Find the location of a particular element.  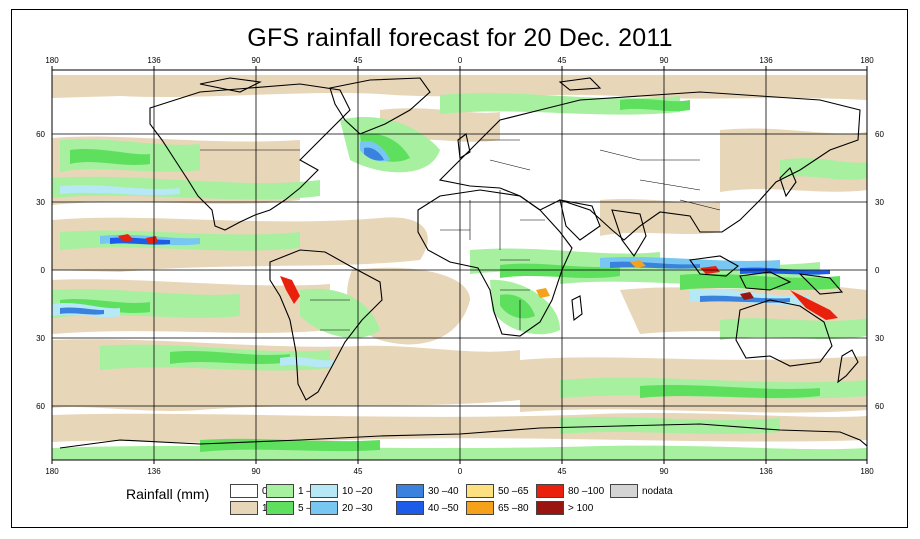

lat-label-right: 0 is located at coordinates (877, 270).